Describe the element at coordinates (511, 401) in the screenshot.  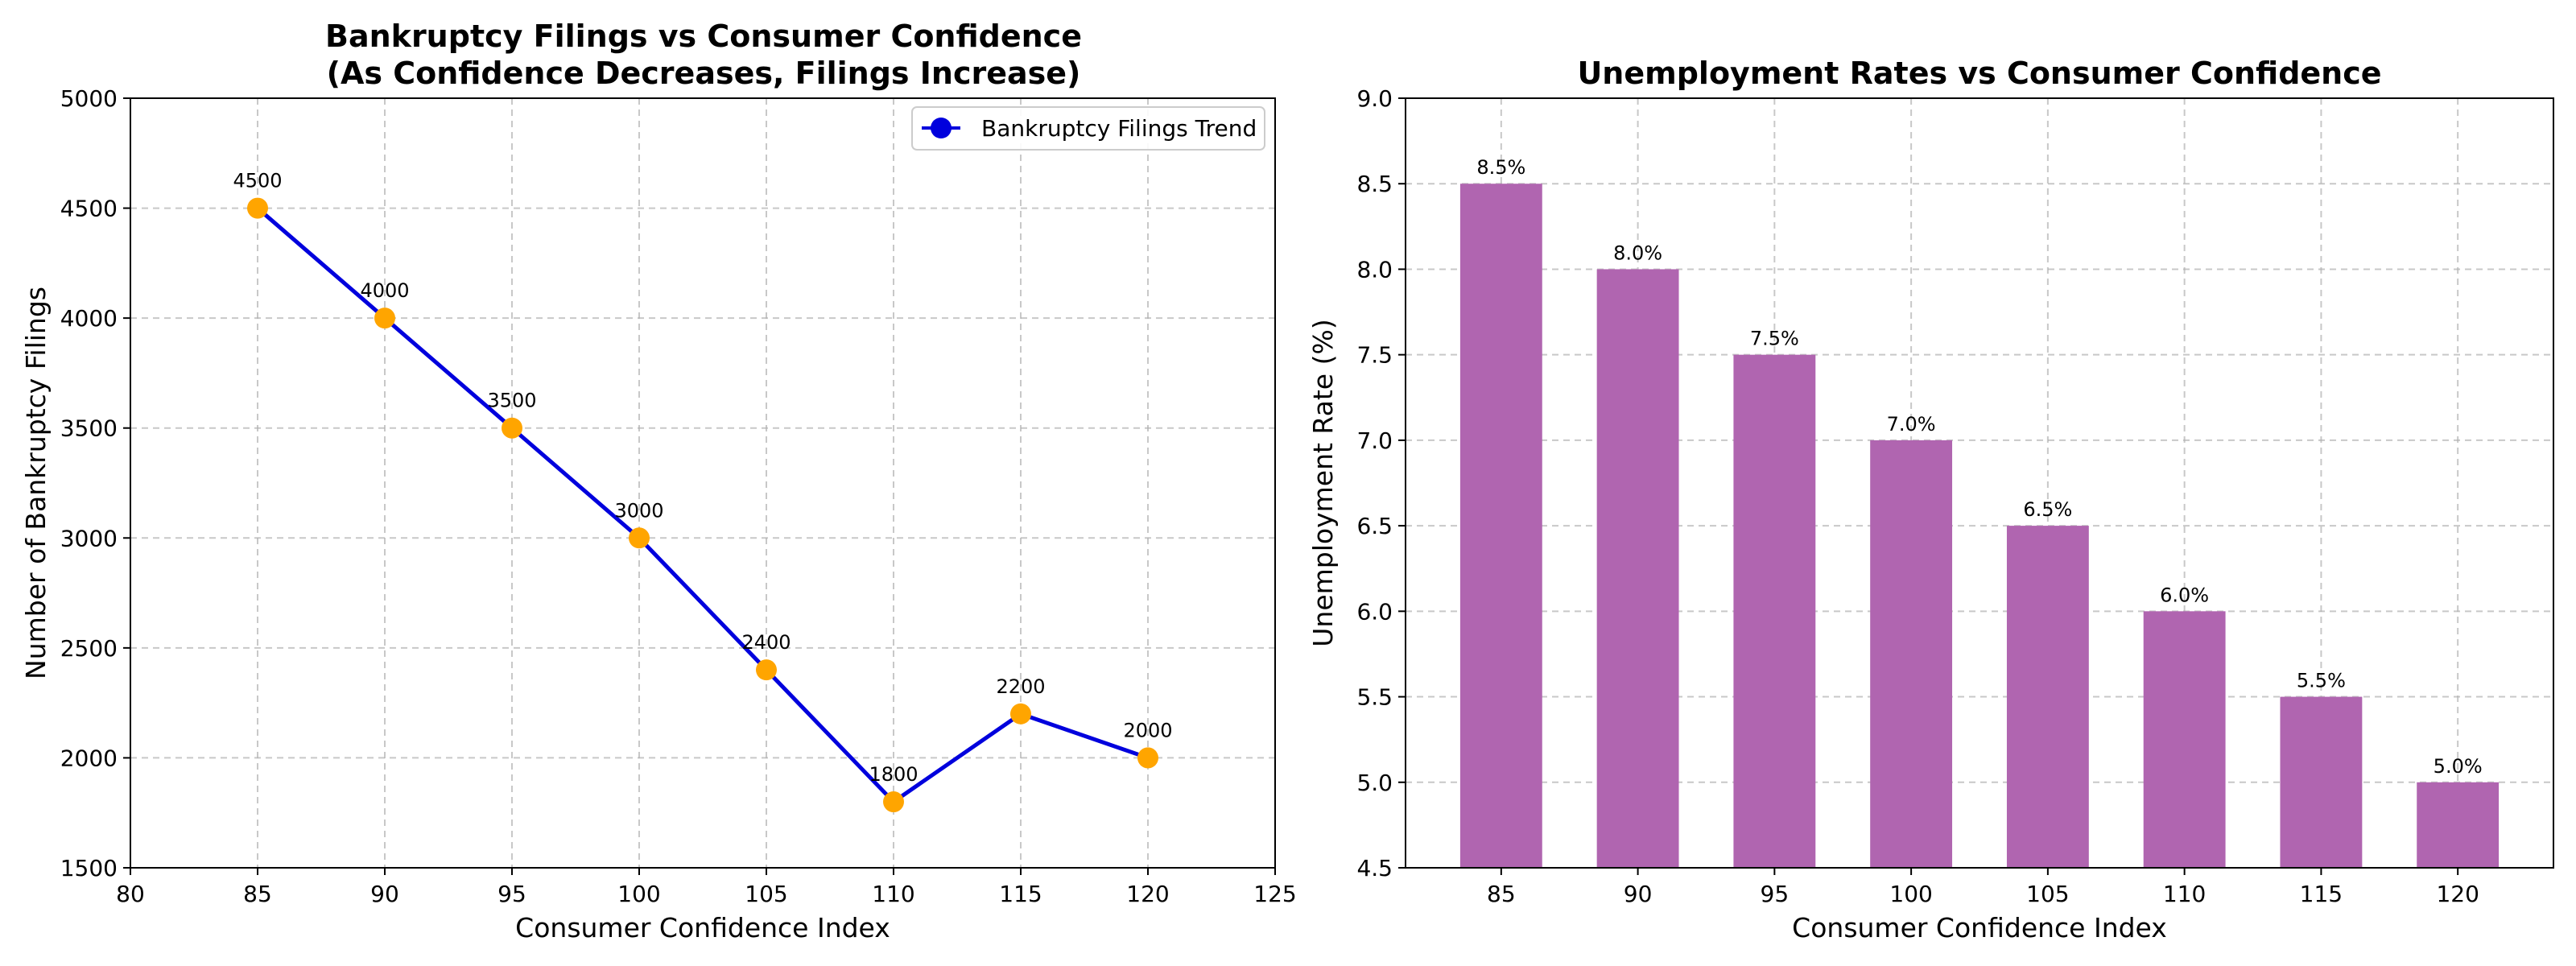
I see `bankruptcy-data-label: 3500` at that location.